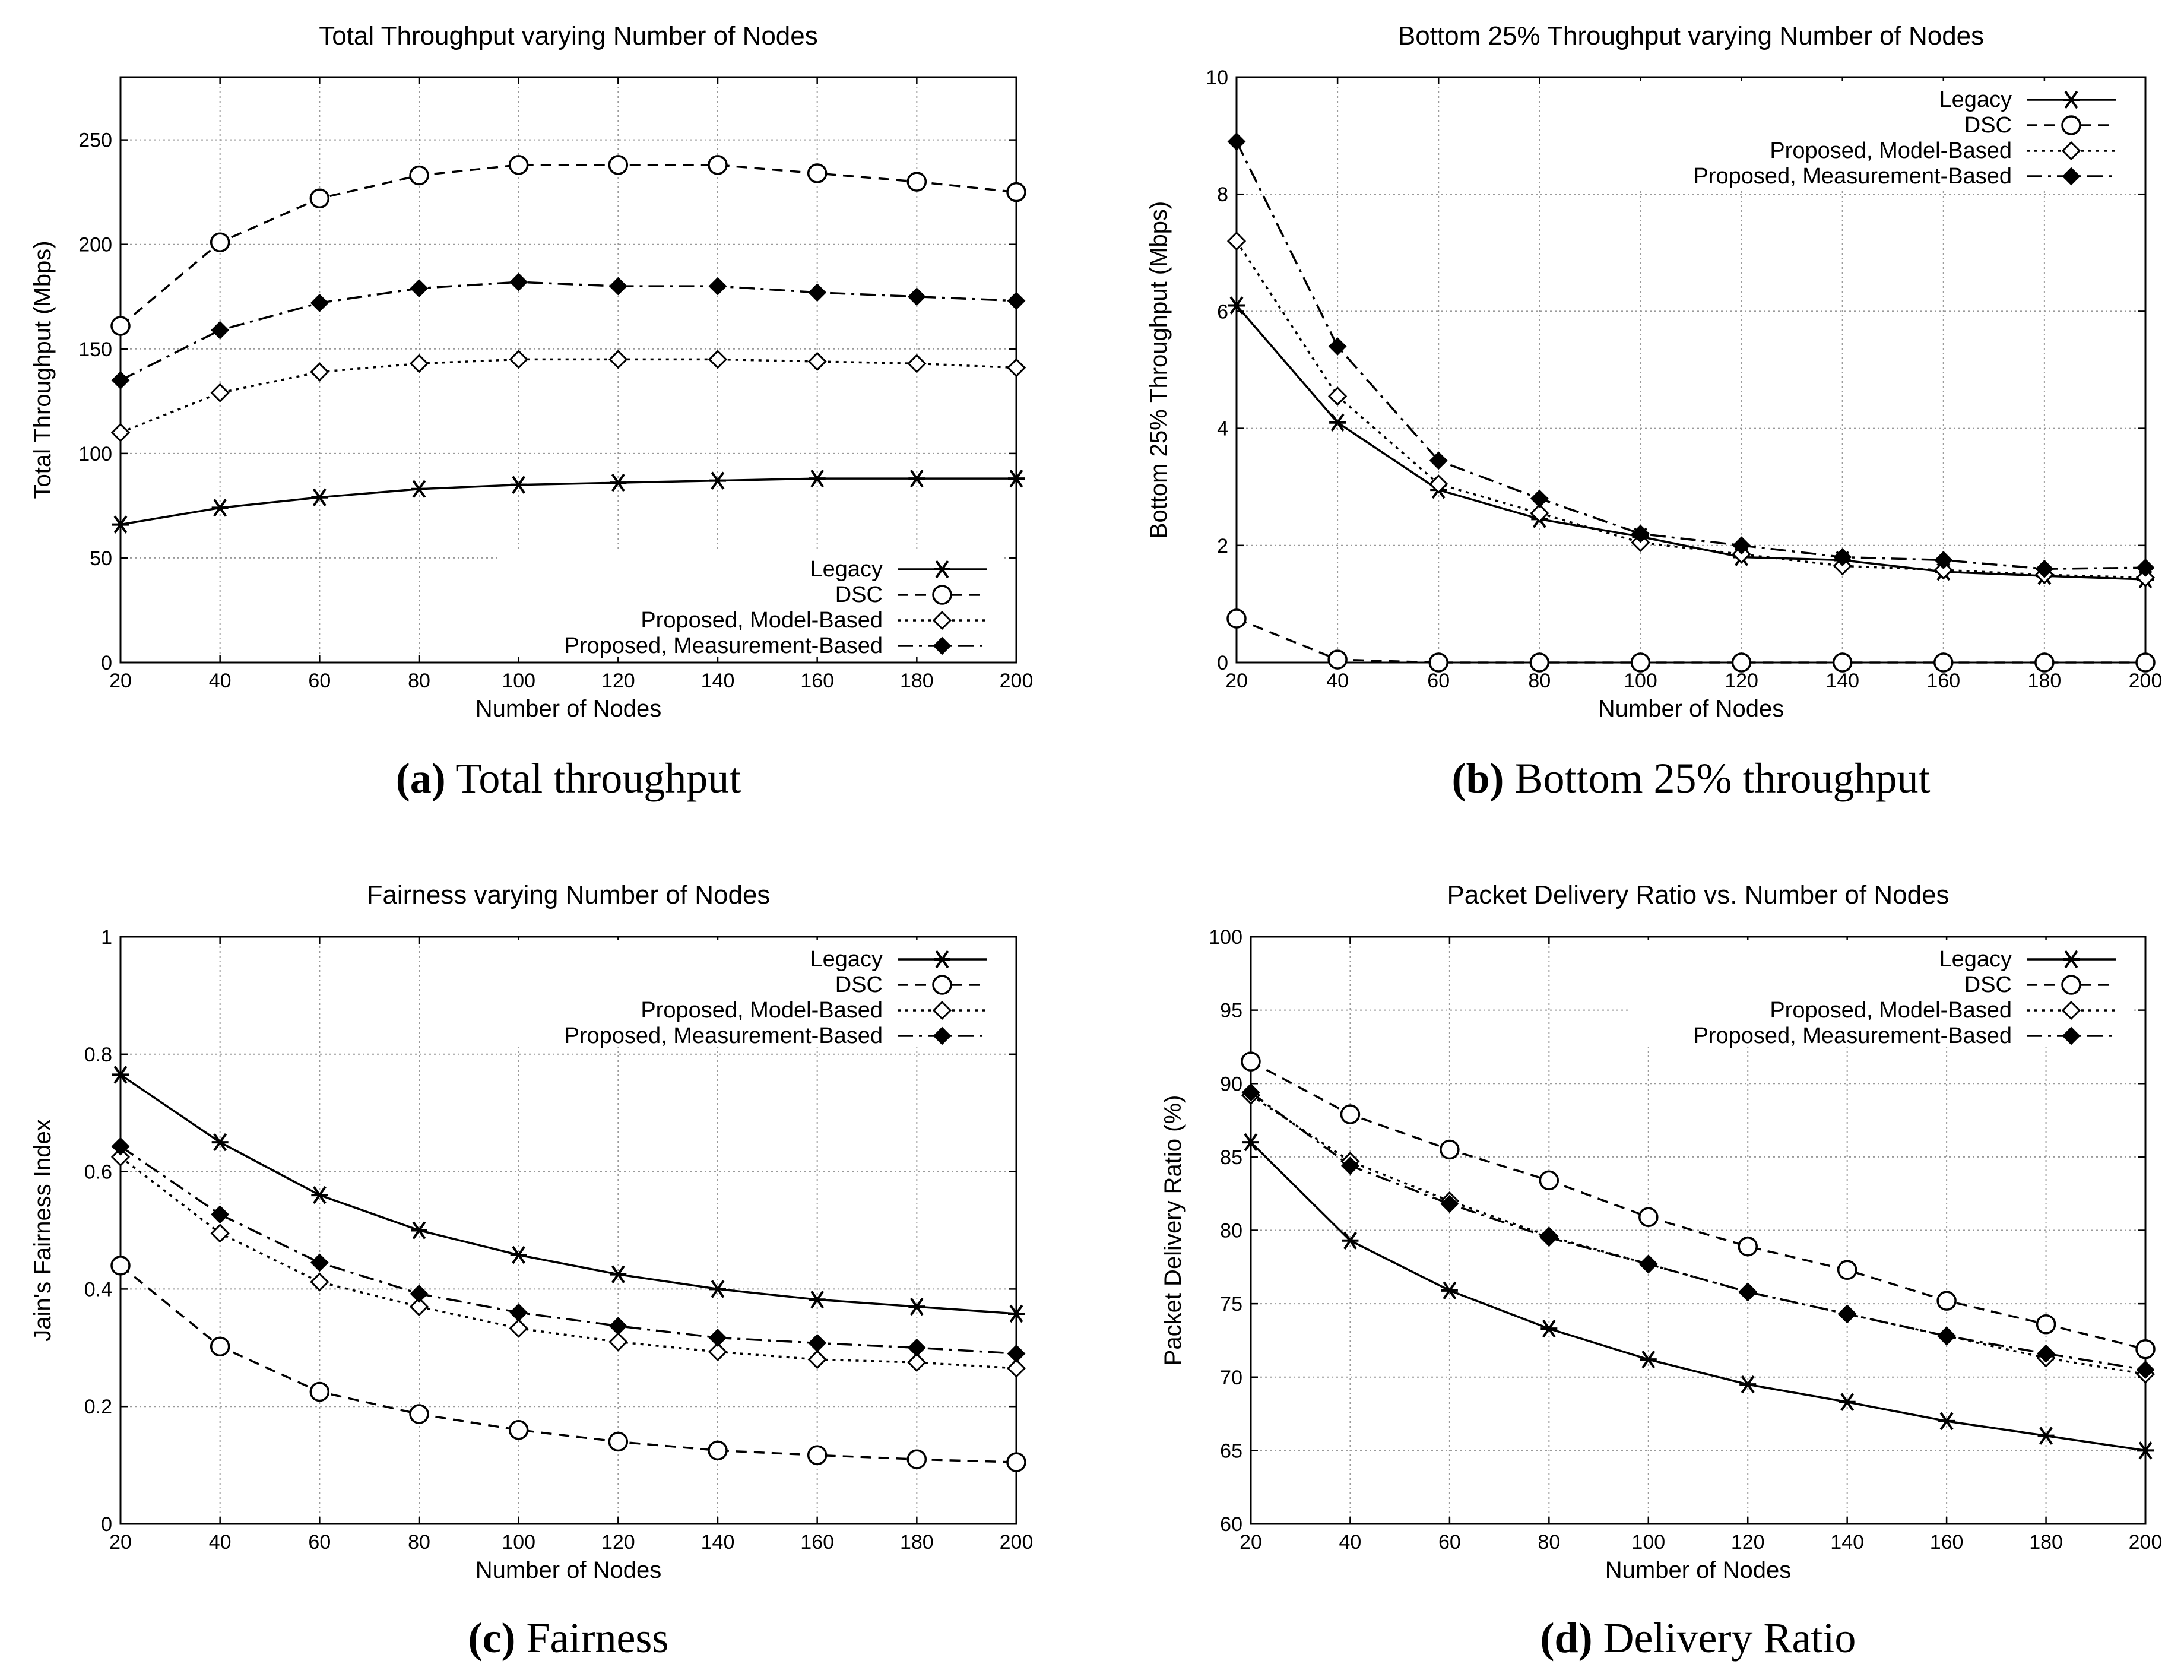  I want to click on legend-label: DSC, so click(1988, 985).